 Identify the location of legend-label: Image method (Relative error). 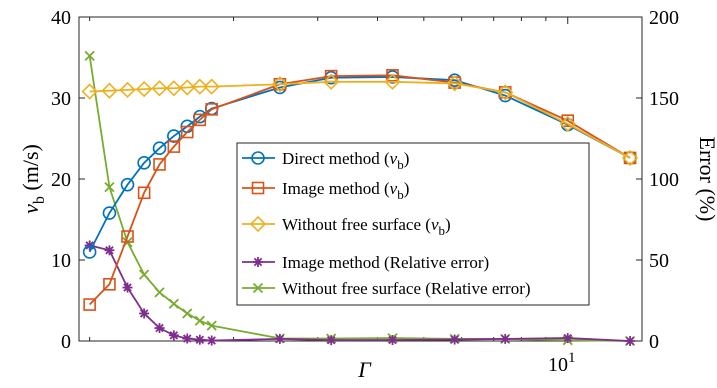
(385, 262).